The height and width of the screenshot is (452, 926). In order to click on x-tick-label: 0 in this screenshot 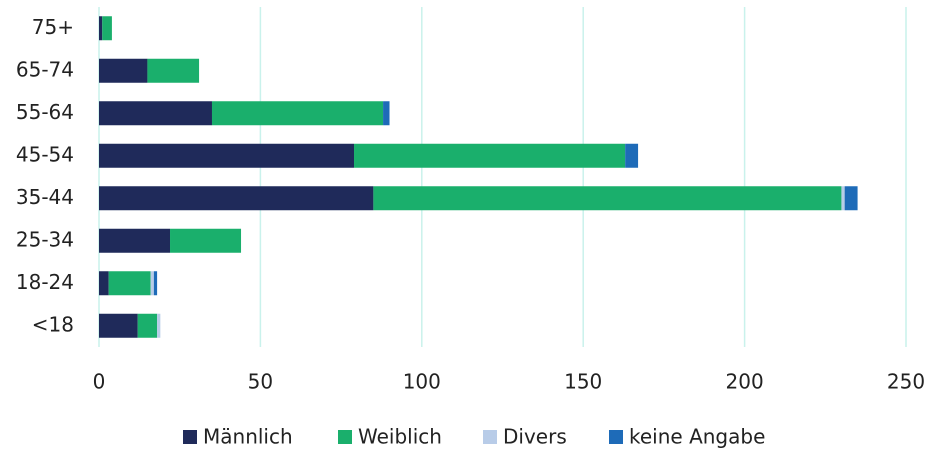, I will do `click(99, 382)`.